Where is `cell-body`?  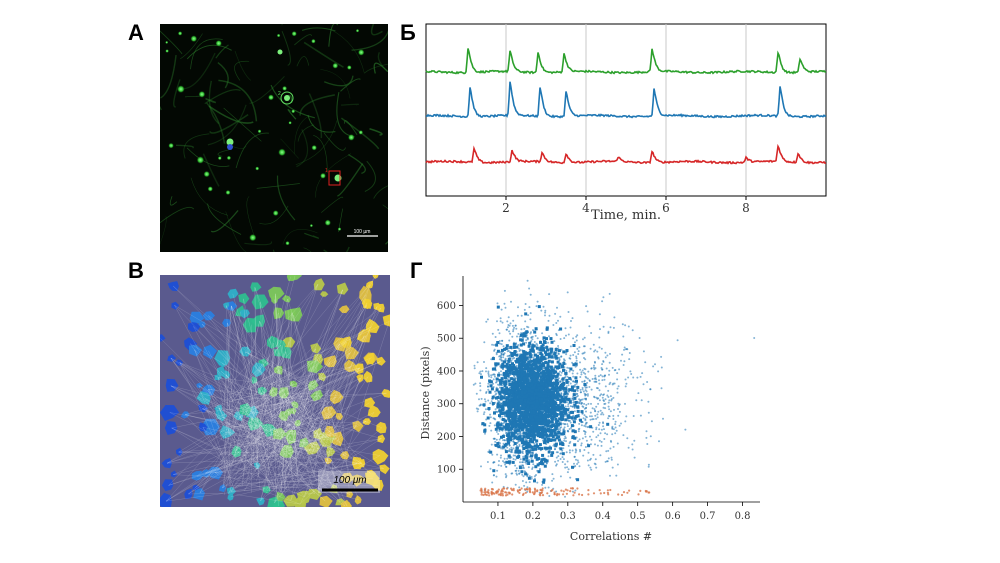
cell-body is located at coordinates (287, 98).